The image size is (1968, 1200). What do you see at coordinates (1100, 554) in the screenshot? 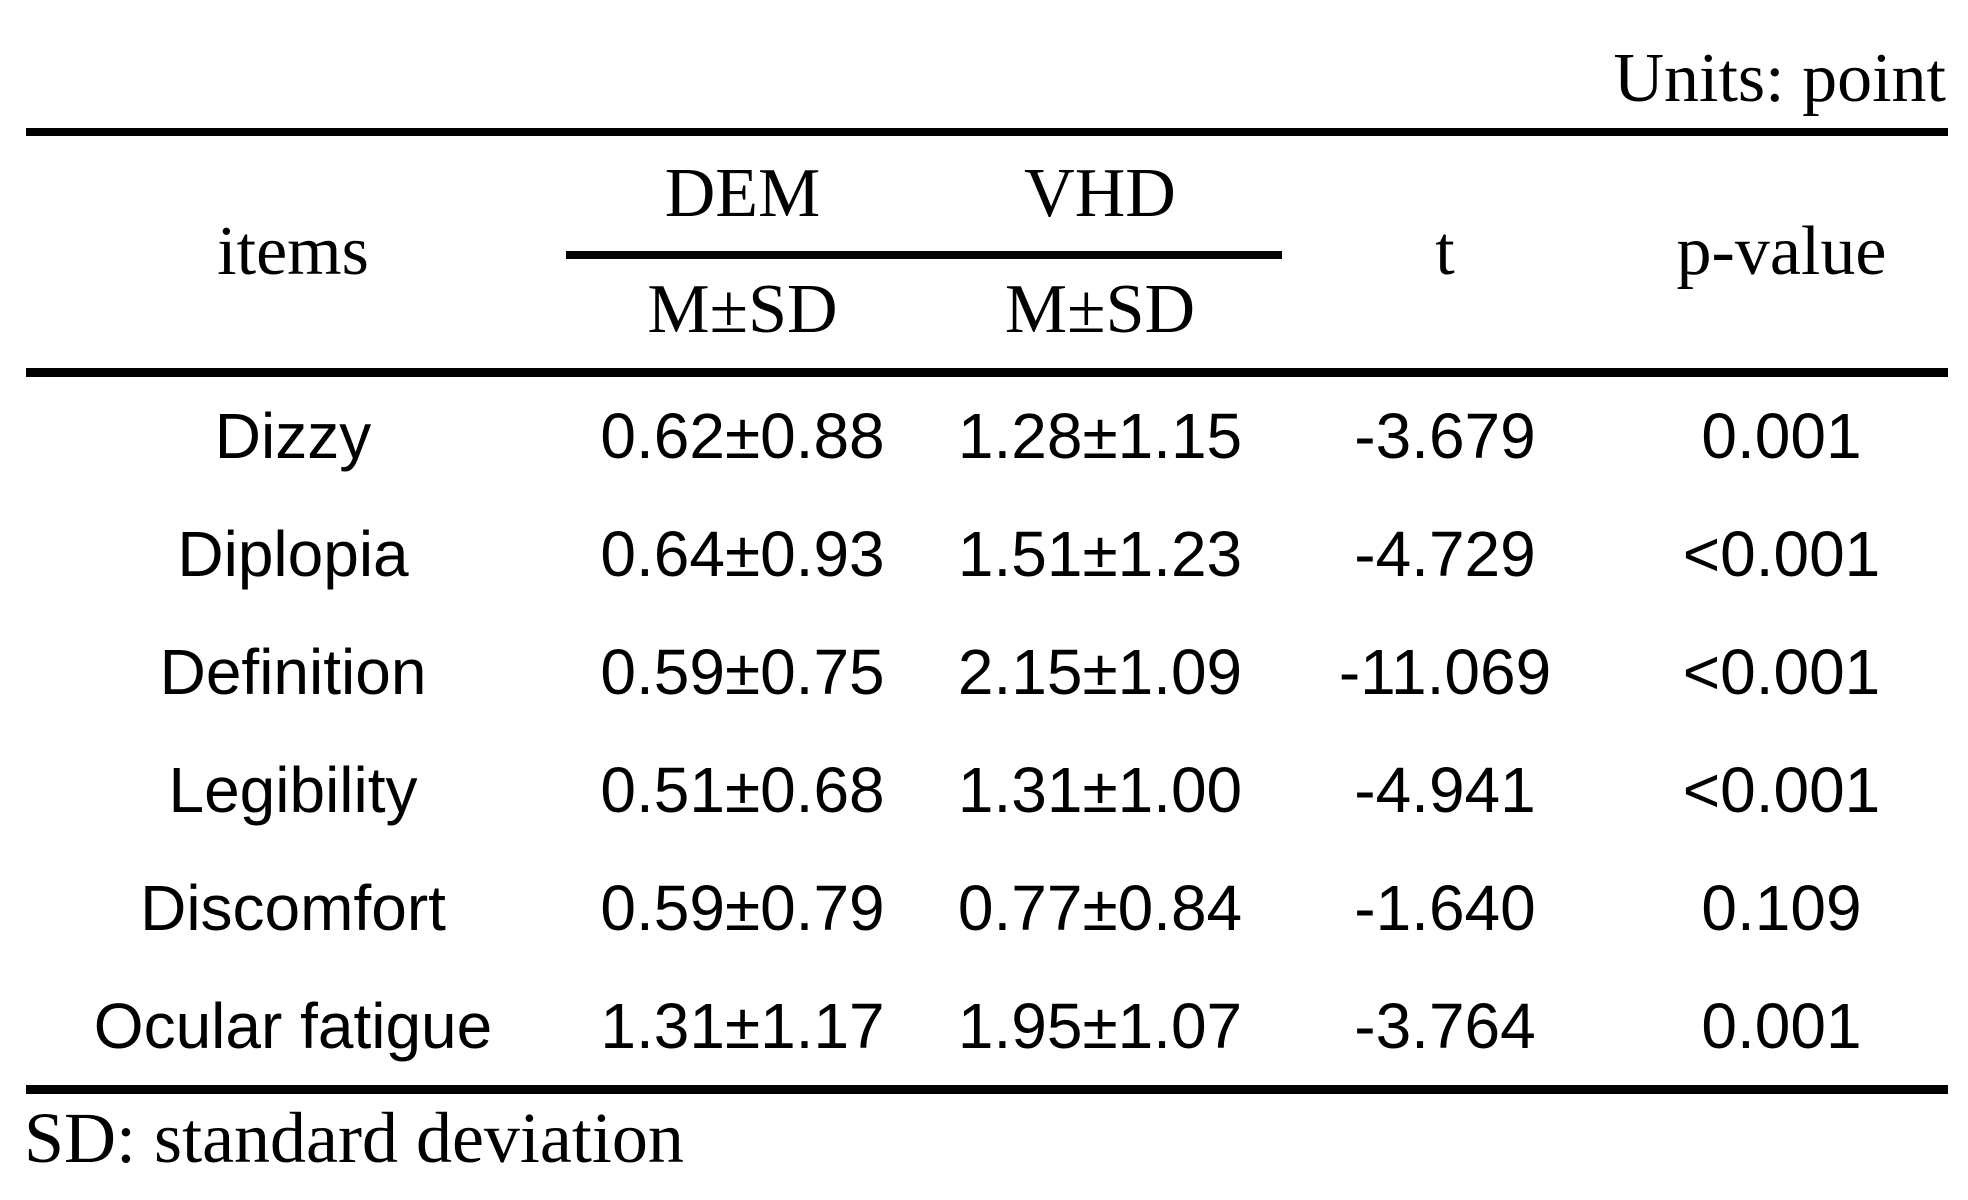
I see `cell-vhd: 1.51±1.23` at bounding box center [1100, 554].